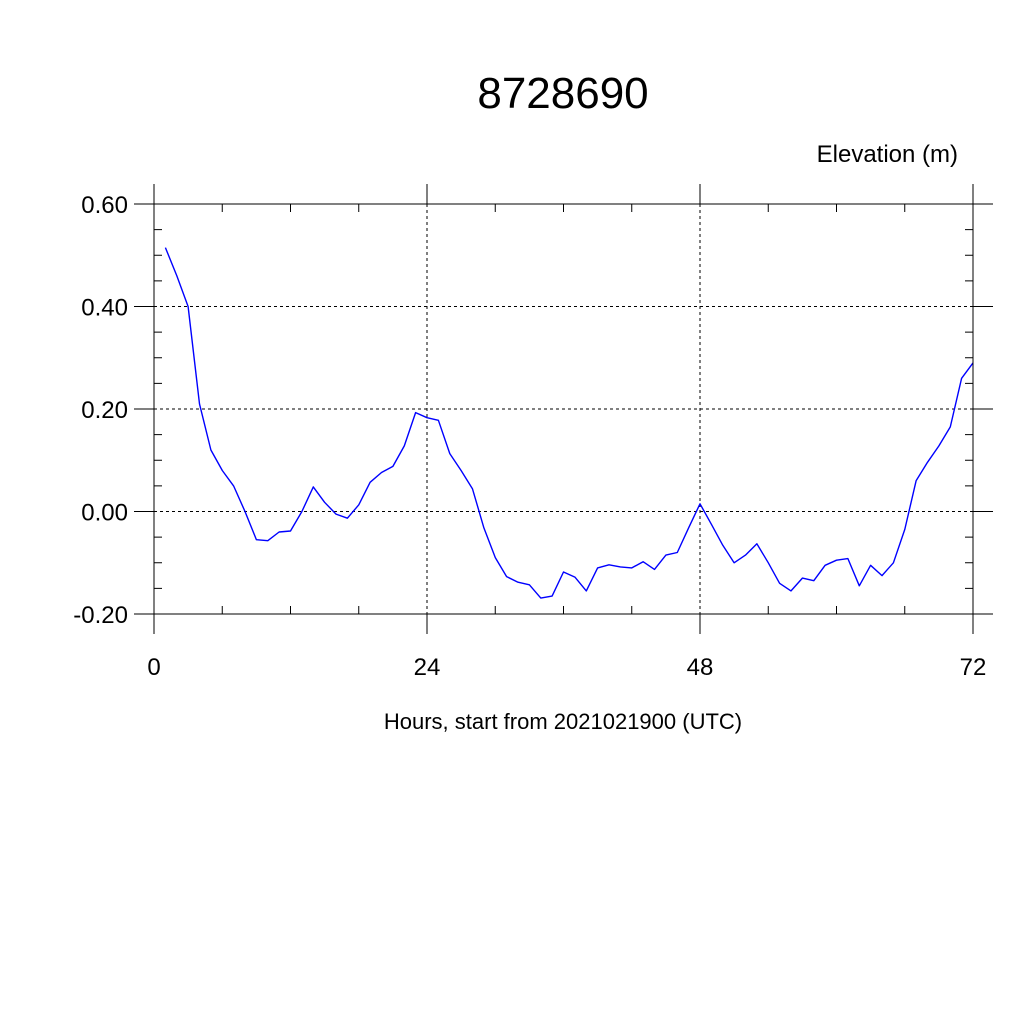 This screenshot has width=1024, height=1024. Describe the element at coordinates (562, 93) in the screenshot. I see `chart-title: 8728690` at that location.